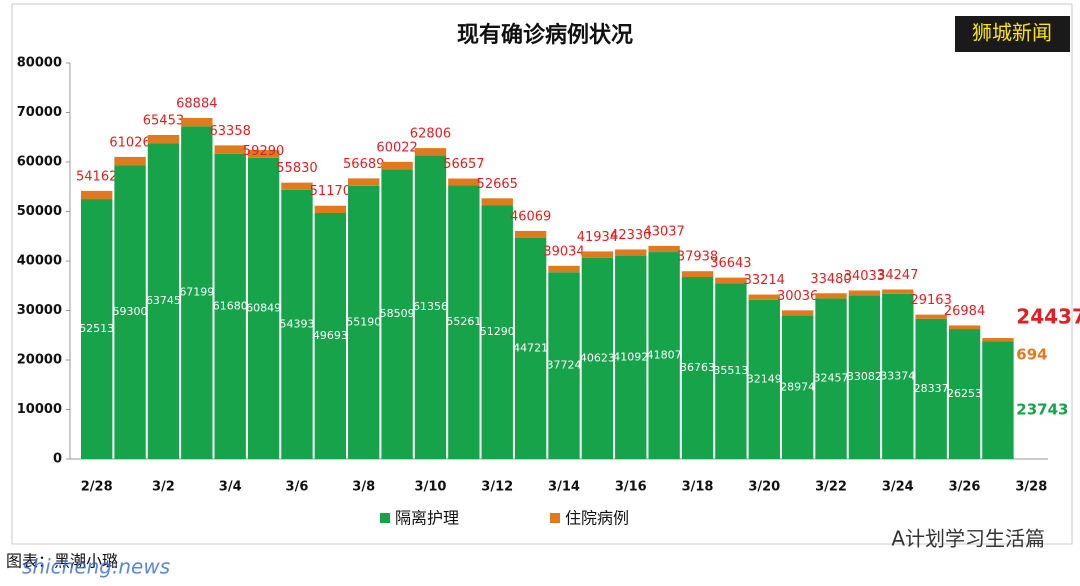 The width and height of the screenshot is (1080, 586). Describe the element at coordinates (397, 126) in the screenshot. I see `value-label: 1513` at that location.